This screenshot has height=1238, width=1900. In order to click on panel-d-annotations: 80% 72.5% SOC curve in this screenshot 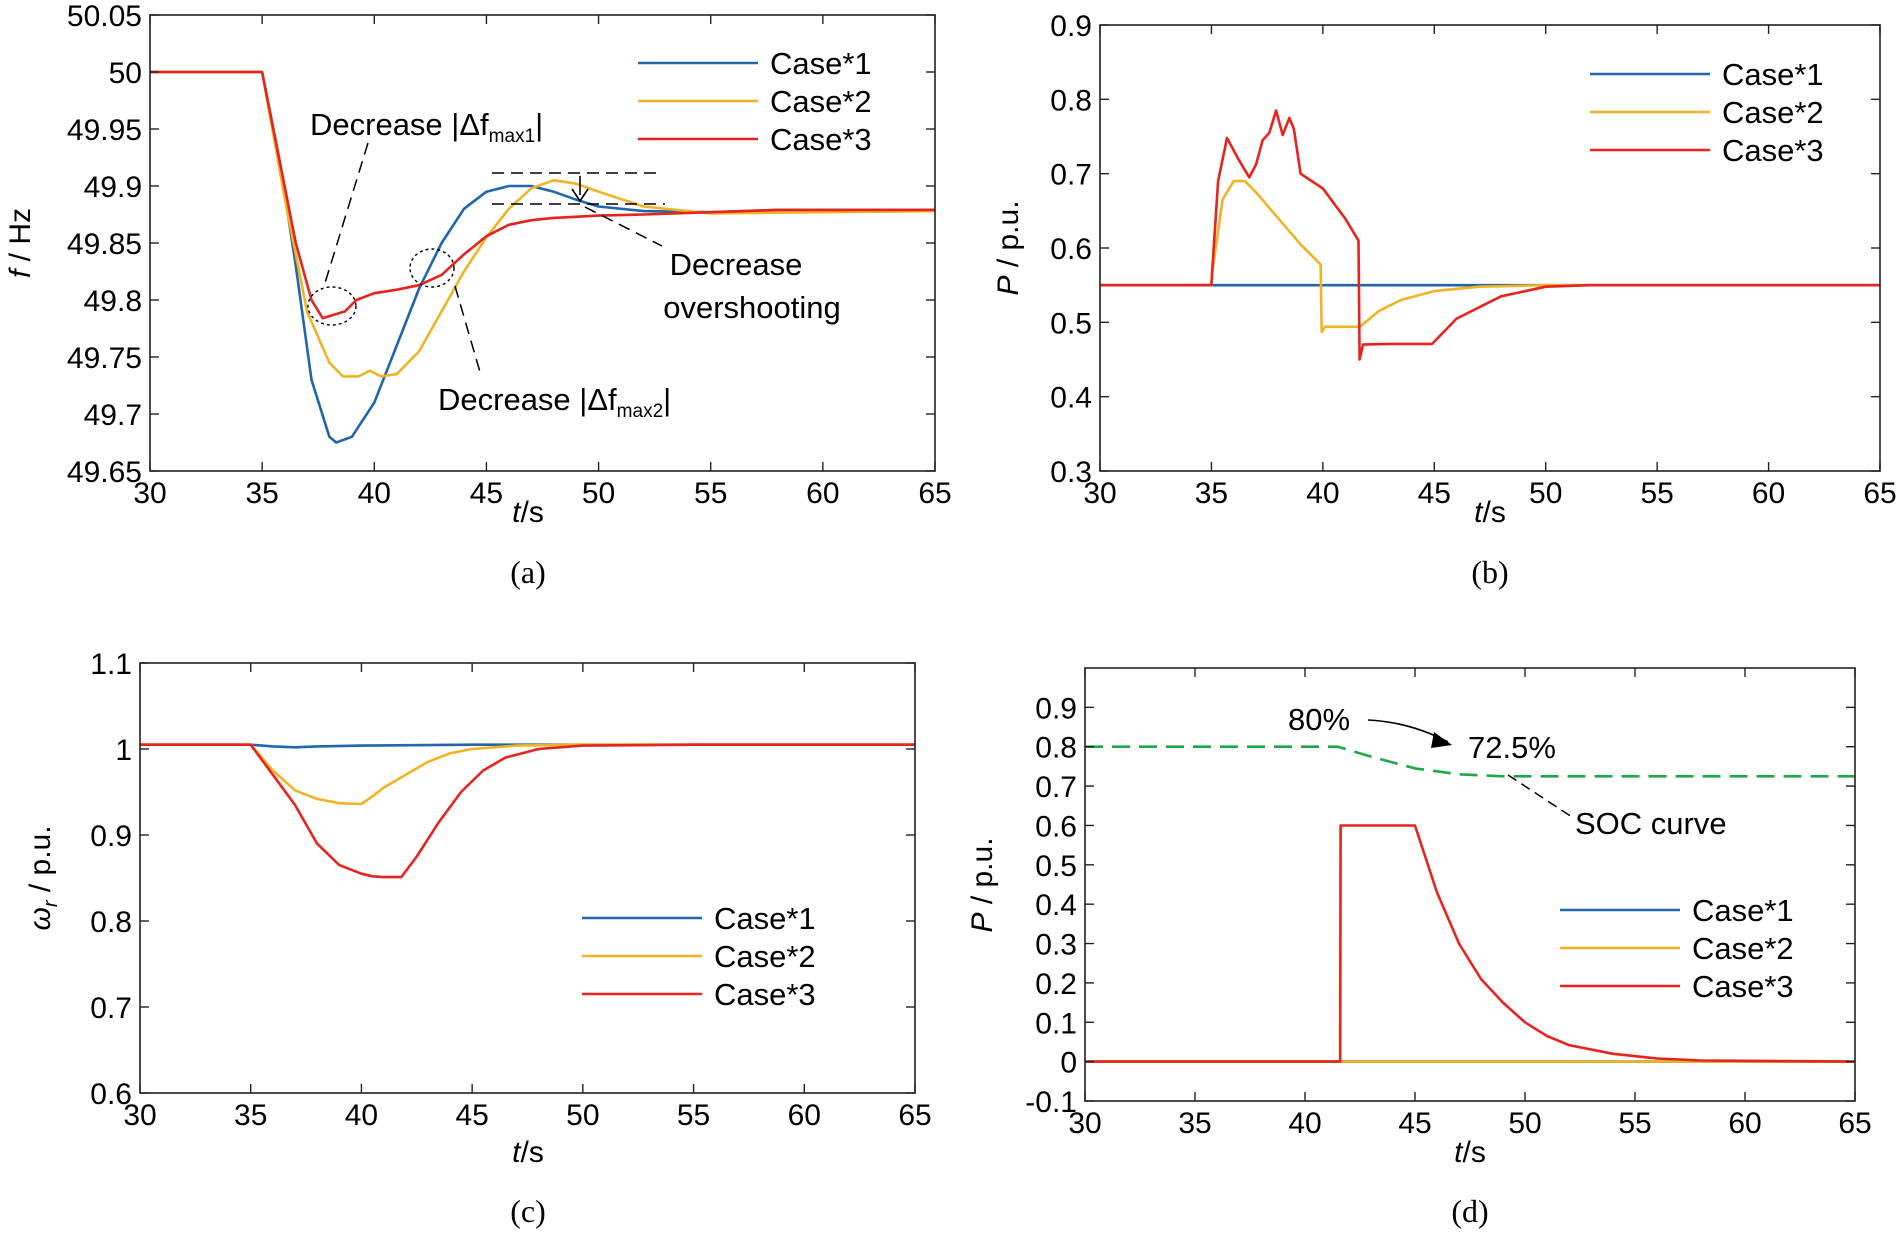, I will do `click(1507, 771)`.